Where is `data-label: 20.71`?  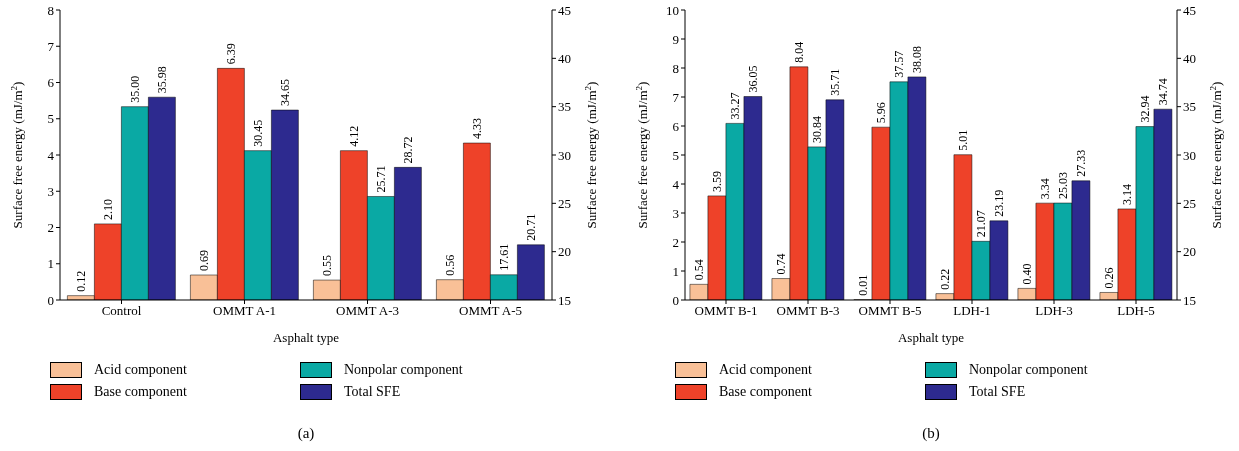 data-label: 20.71 is located at coordinates (530, 227).